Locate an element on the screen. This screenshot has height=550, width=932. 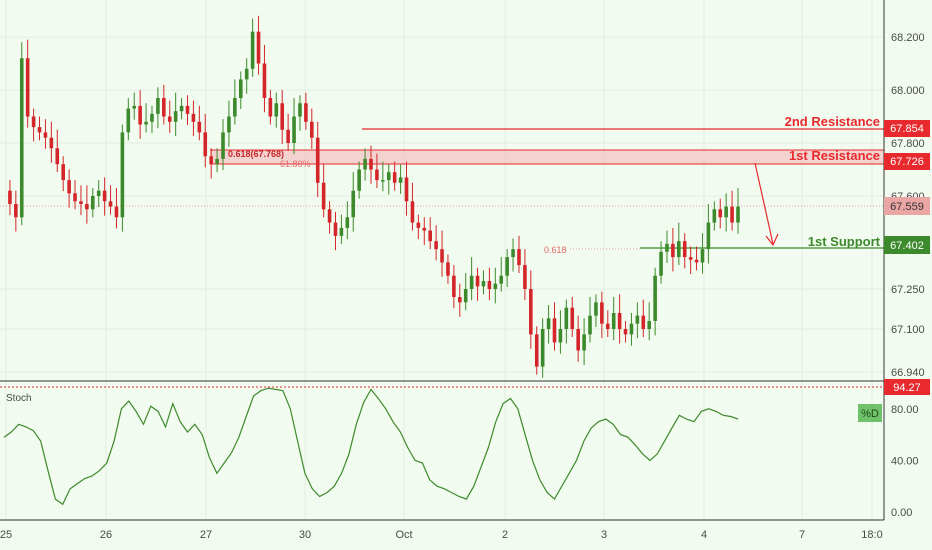
second-resistance-tag: 67.854 is located at coordinates (907, 128).